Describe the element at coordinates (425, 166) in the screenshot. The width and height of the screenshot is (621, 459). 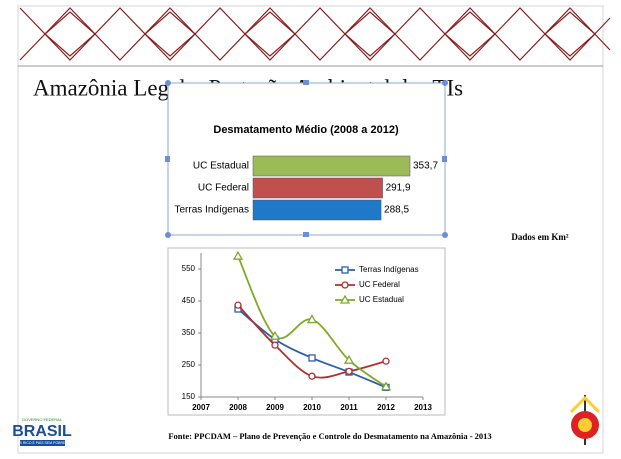
I see `value-label: 353,7` at that location.